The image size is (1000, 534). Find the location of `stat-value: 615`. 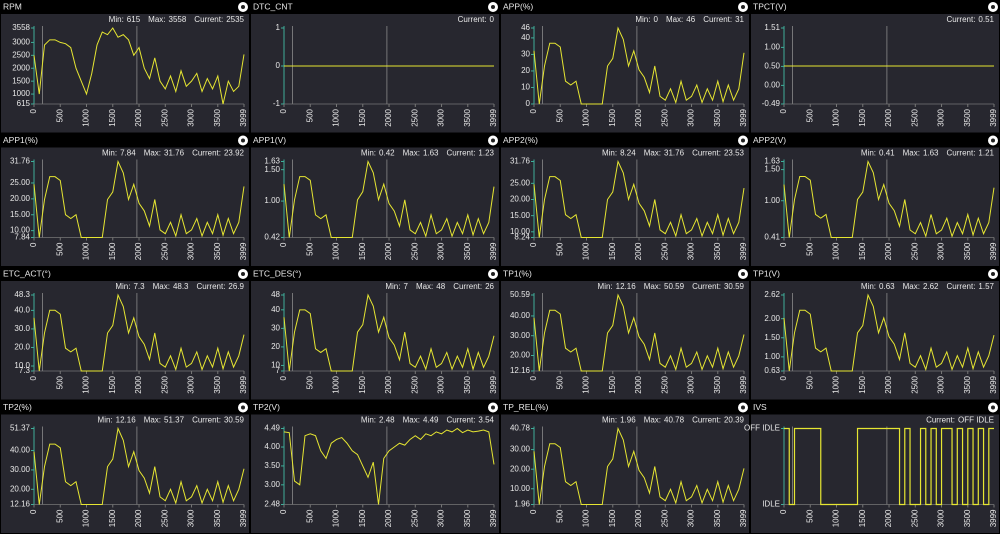

stat-value: 615 is located at coordinates (134, 19).